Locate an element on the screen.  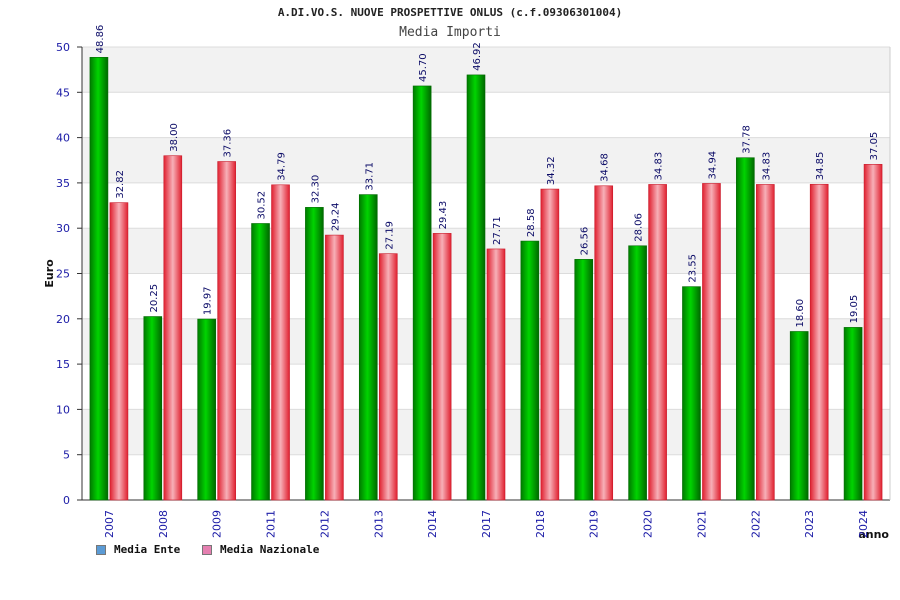
y-tick-label: 45 is located at coordinates (63, 92).